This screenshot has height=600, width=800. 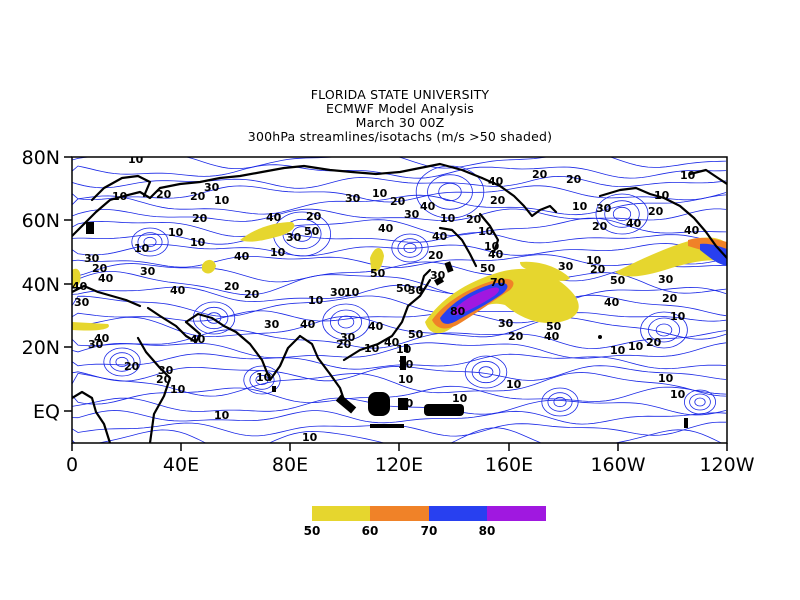 I want to click on coast-north-america, so click(x=694, y=228).